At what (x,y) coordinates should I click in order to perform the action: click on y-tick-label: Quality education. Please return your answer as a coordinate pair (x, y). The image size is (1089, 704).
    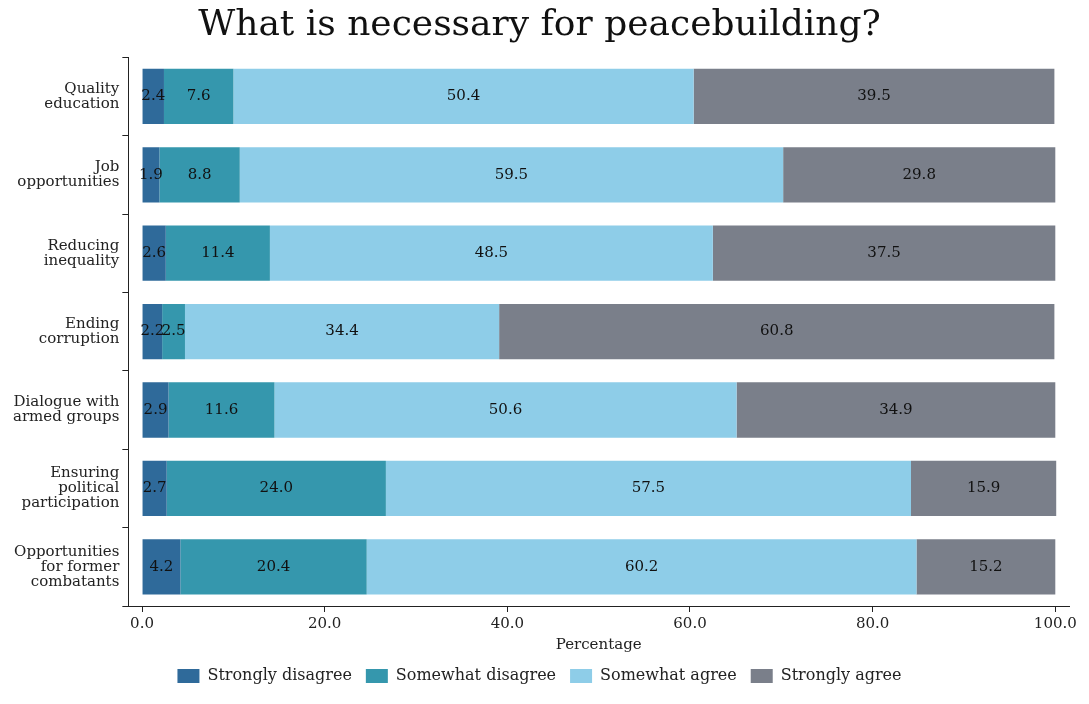
    Looking at the image, I should click on (82, 95).